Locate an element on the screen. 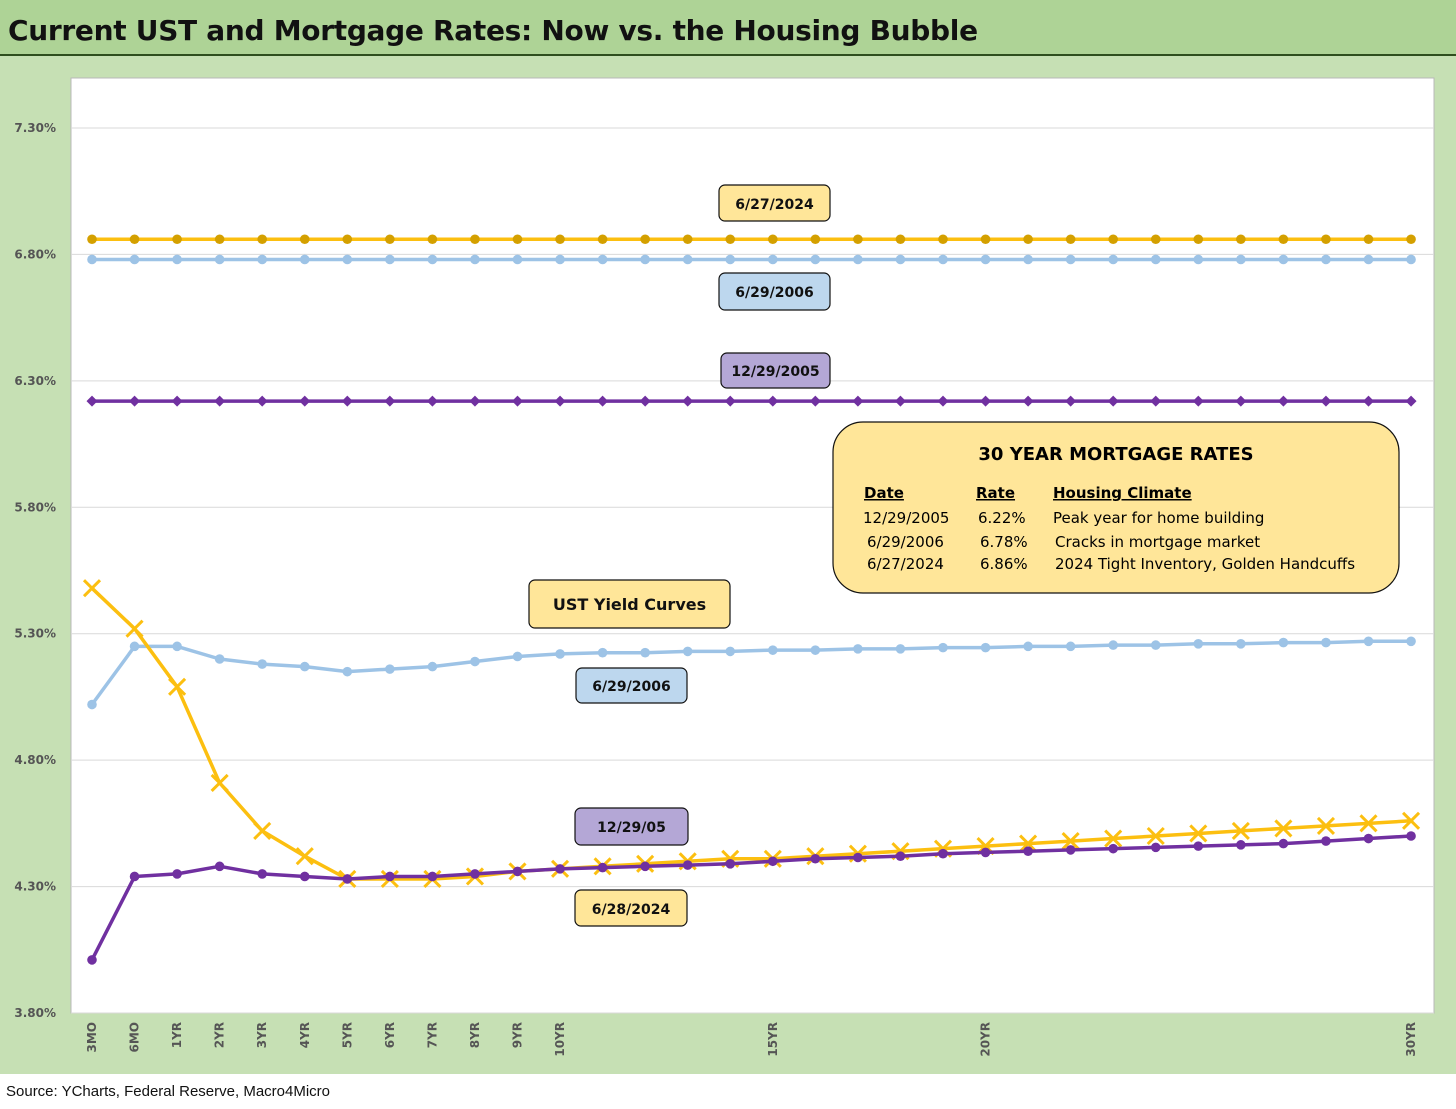  svg-text: UST Yield Curves is located at coordinates (629, 604).